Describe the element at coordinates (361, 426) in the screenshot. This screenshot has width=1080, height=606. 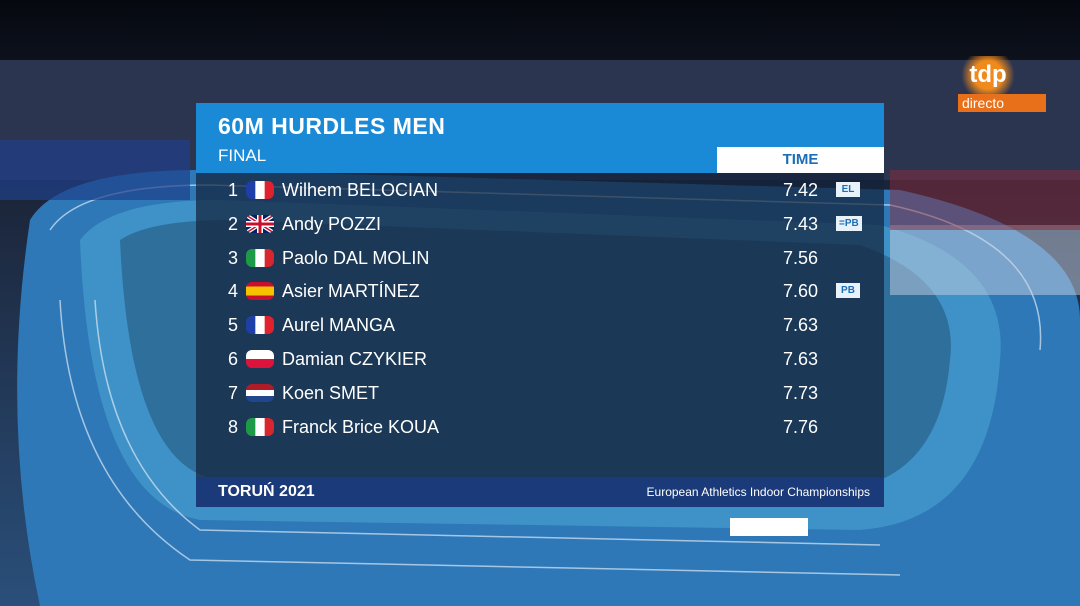
I see `athlete-name: Franck Brice KOUA` at that location.